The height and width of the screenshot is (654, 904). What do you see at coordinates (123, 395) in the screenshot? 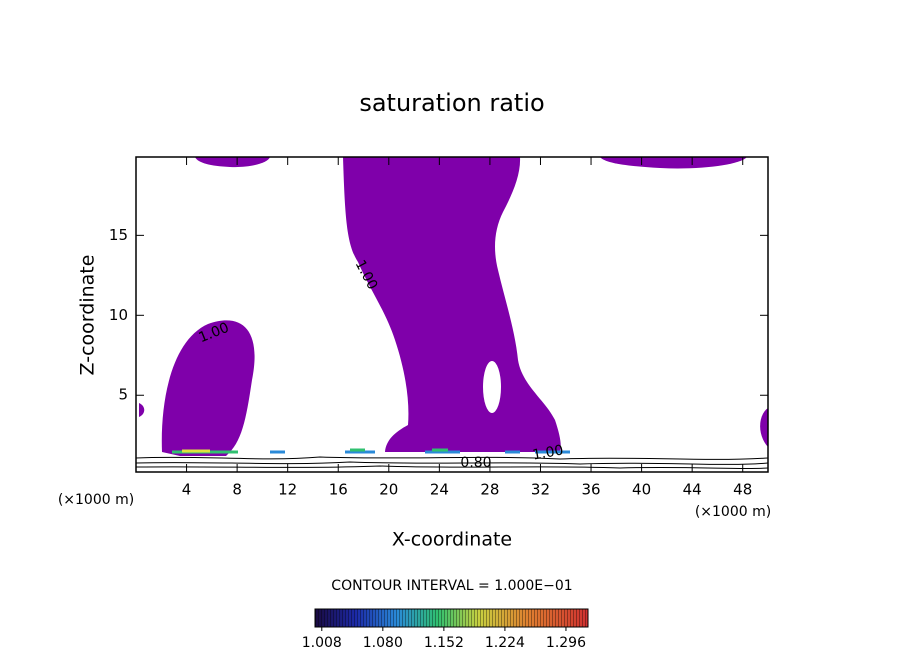
I see `y-tick-label: 5` at bounding box center [123, 395].